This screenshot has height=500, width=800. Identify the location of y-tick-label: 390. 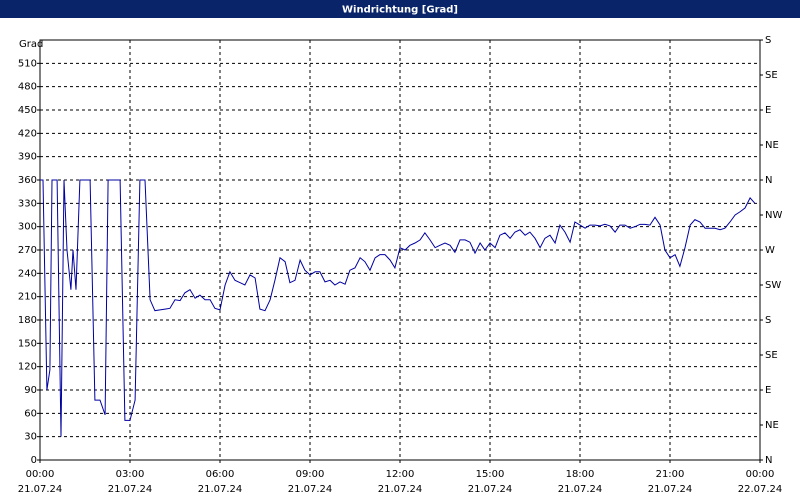
(27, 157).